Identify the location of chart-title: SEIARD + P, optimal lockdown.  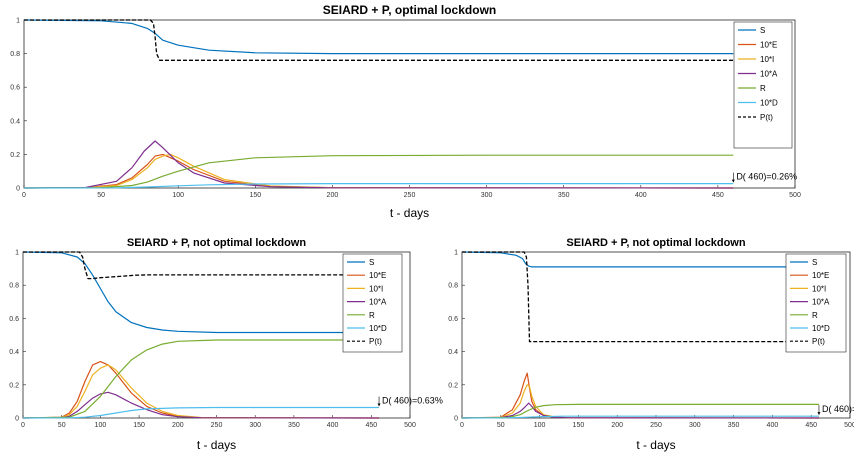
(409, 10).